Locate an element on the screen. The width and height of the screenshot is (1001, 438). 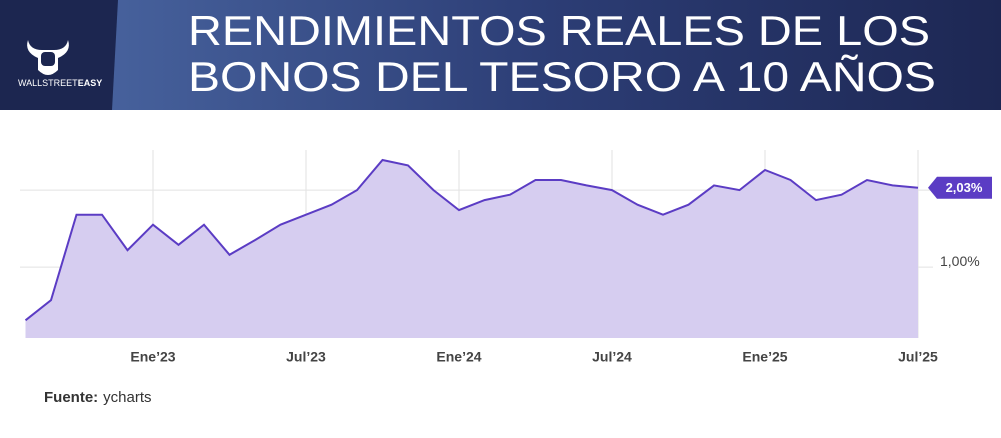
x-tick-label: Ene’23 is located at coordinates (152, 357).